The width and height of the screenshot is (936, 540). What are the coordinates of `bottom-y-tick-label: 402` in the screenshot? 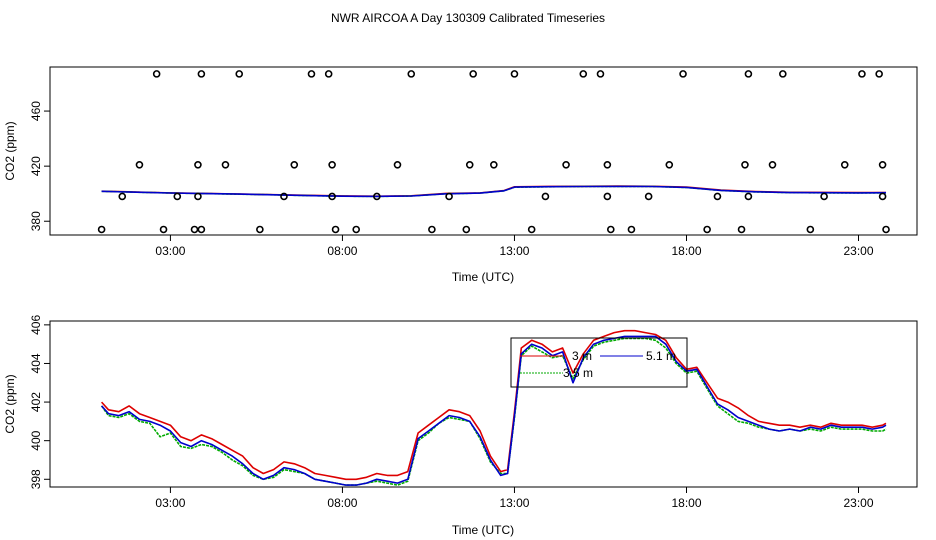 It's located at (36, 402).